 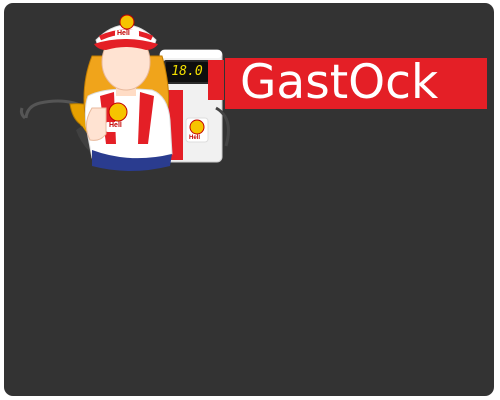 I want to click on cap-badge-text: Hell, so click(x=123, y=33).